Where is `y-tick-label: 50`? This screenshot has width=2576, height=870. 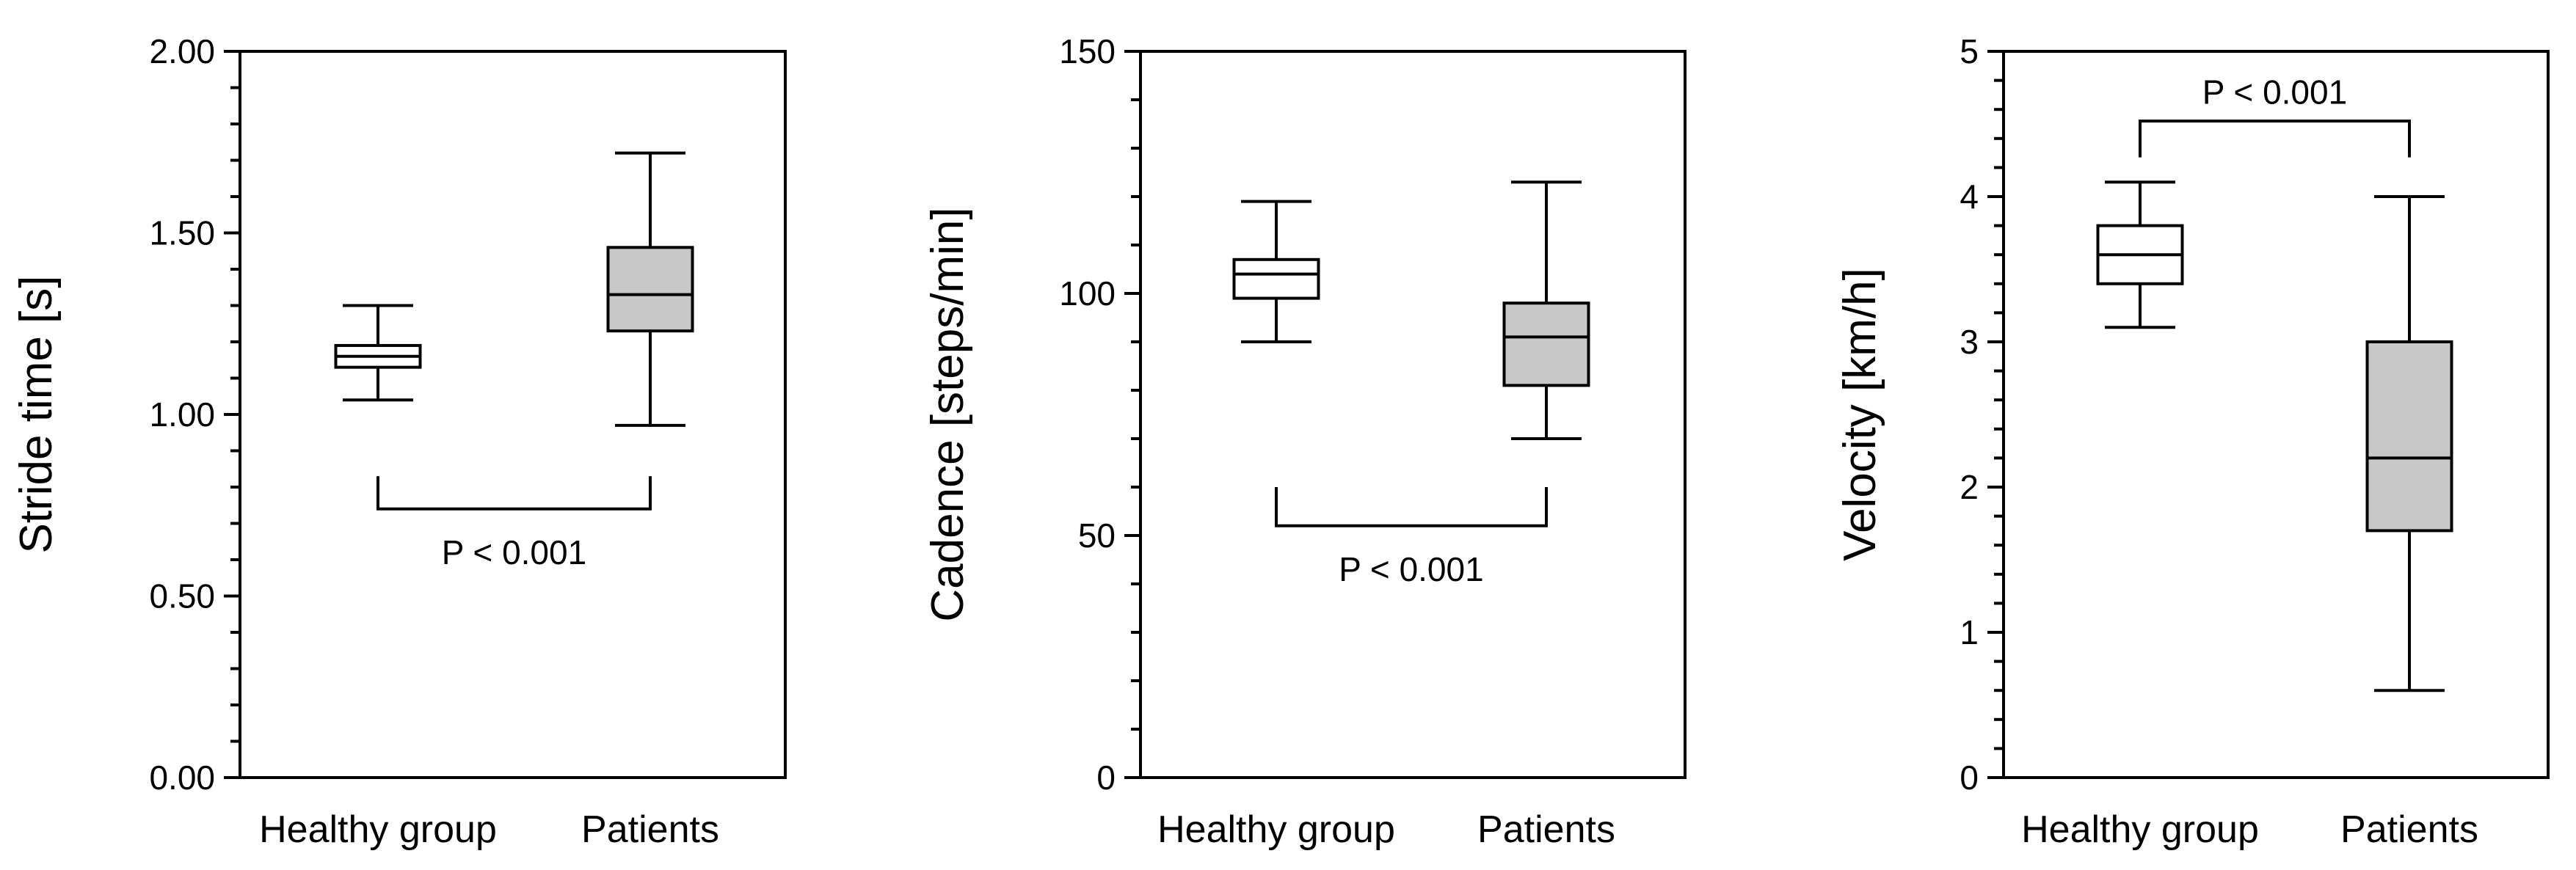 y-tick-label: 50 is located at coordinates (1097, 535).